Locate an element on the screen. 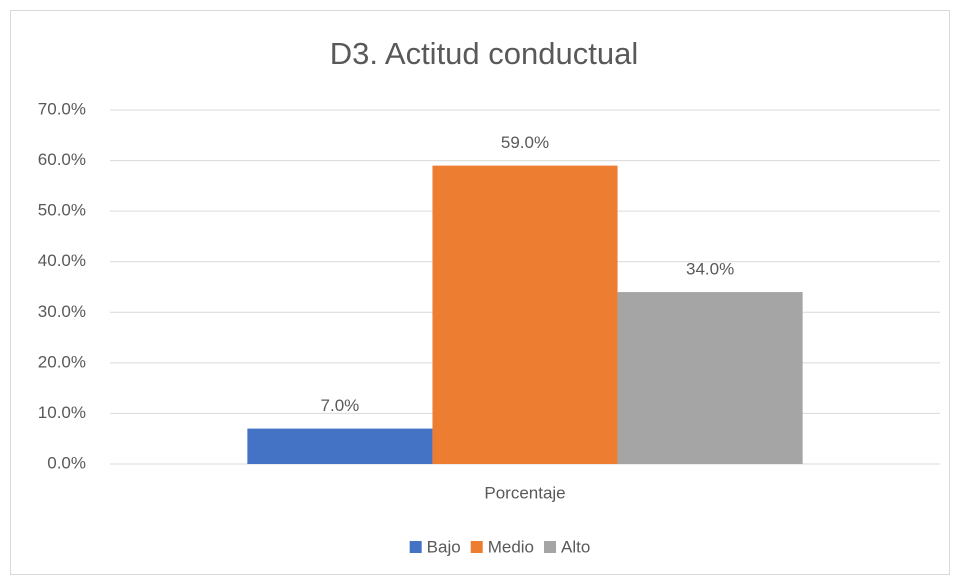  y-tick-label: 40.0% is located at coordinates (62, 260).